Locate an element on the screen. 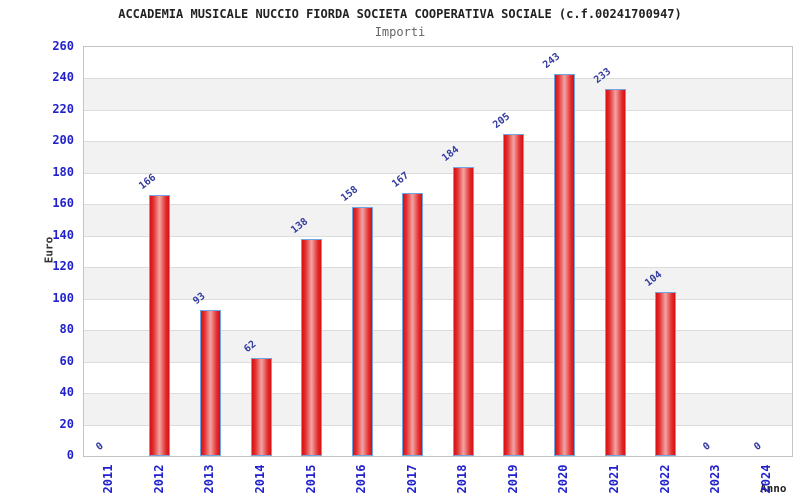  y-tick-label: 200 is located at coordinates (63, 140).